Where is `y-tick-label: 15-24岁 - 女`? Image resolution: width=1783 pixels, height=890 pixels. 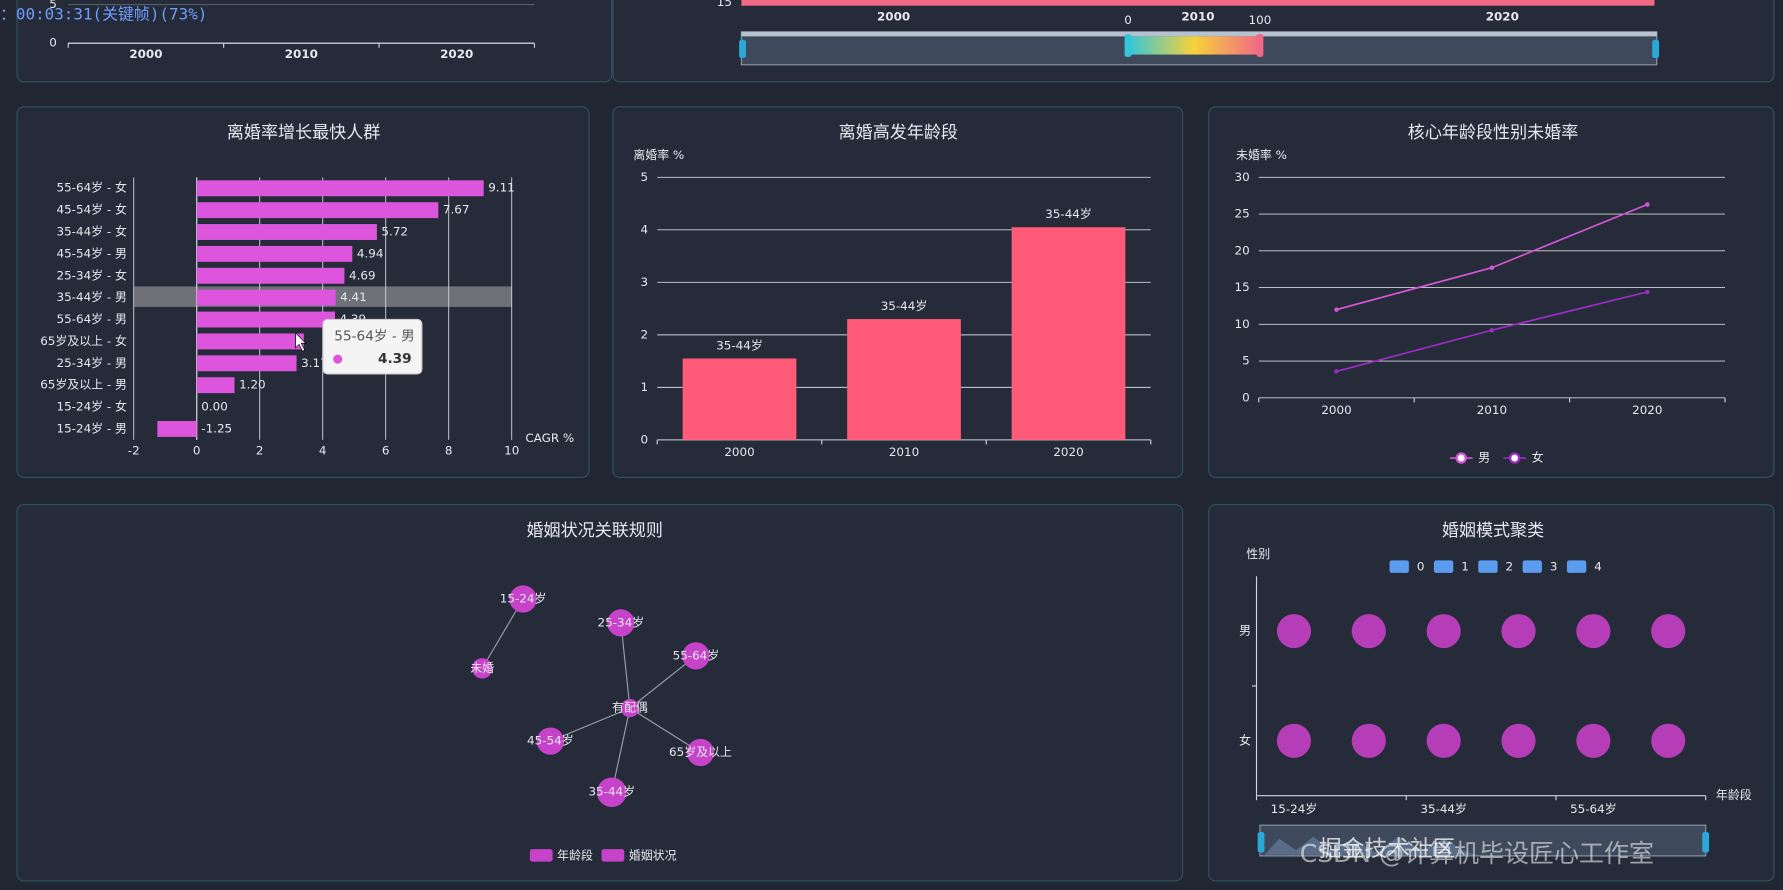 y-tick-label: 15-24岁 - 女 is located at coordinates (92, 407).